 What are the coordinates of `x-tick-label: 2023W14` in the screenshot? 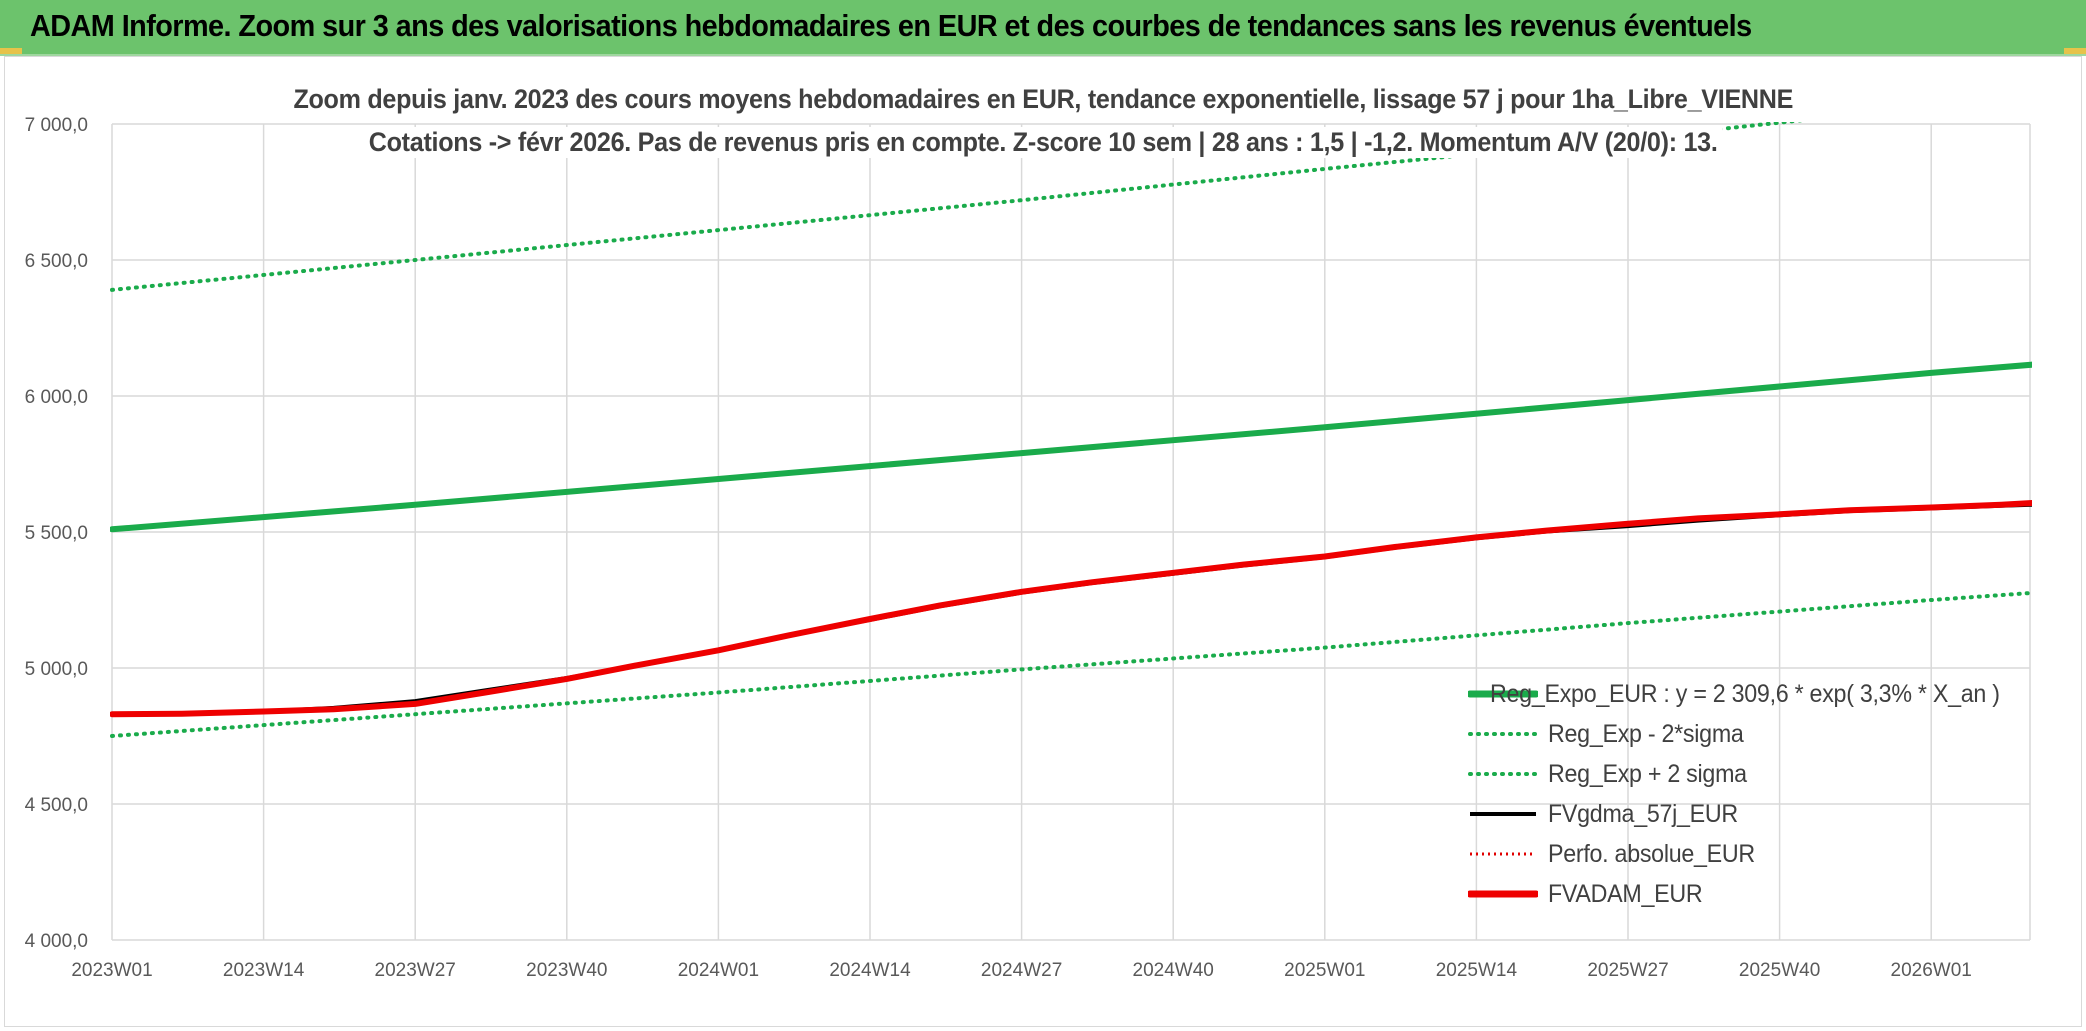 It's located at (264, 970).